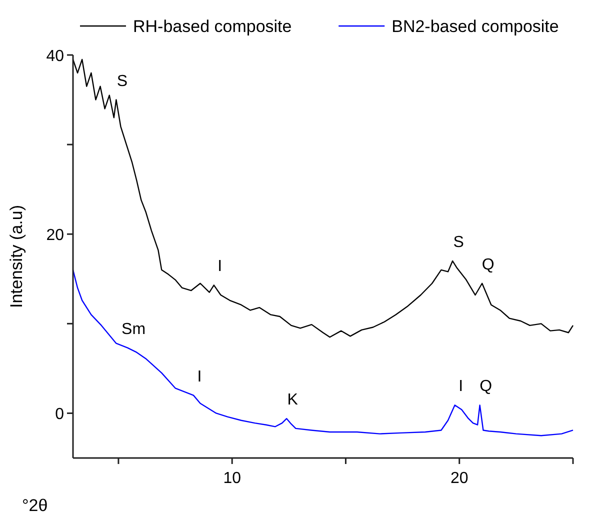 Image resolution: width=600 pixels, height=519 pixels. What do you see at coordinates (134, 329) in the screenshot?
I see `annotation: Sm` at bounding box center [134, 329].